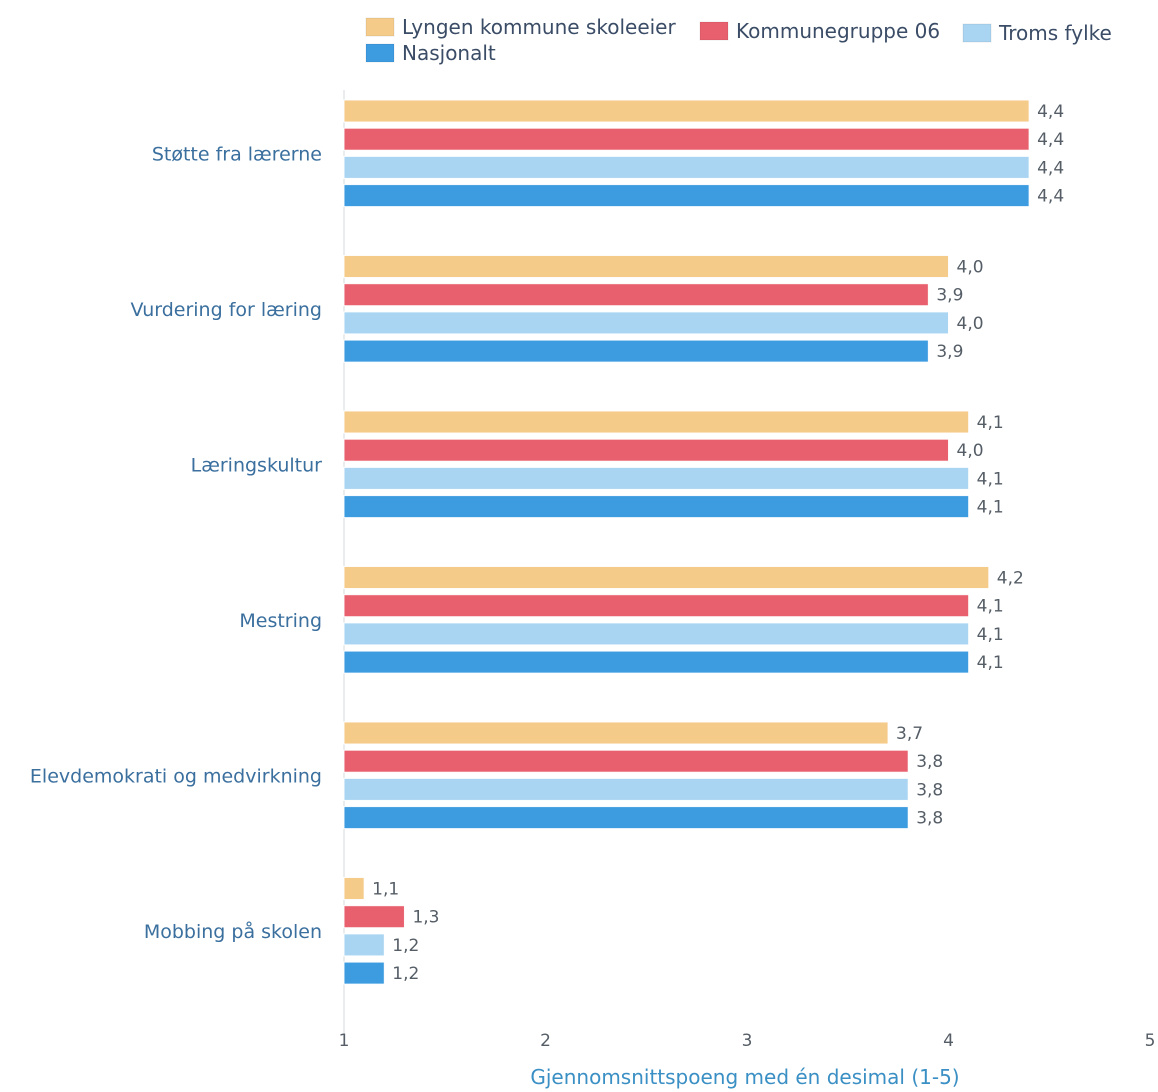  I want to click on legend-item: Kommunegruppe 06, so click(819, 31).